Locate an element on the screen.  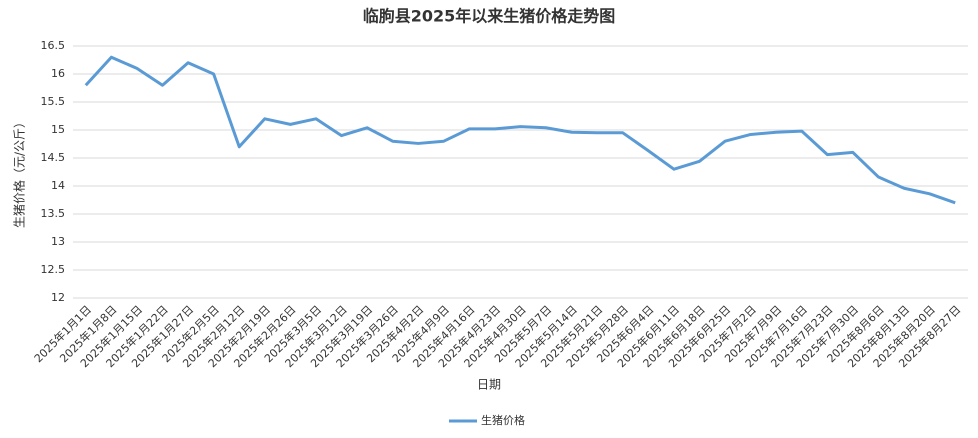
y-tick-label: 14 is located at coordinates (58, 185).